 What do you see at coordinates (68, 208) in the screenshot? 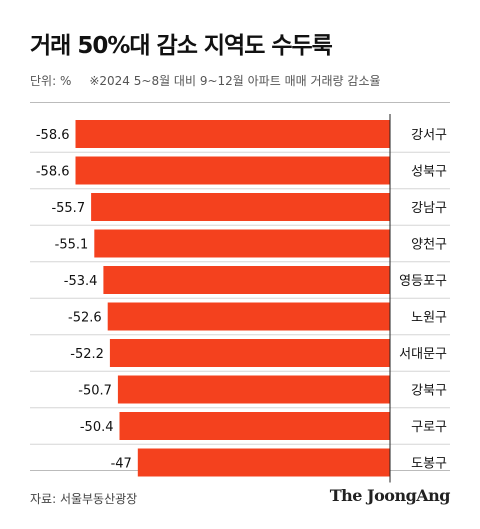
I see `value-label-3: -55.7` at bounding box center [68, 208].